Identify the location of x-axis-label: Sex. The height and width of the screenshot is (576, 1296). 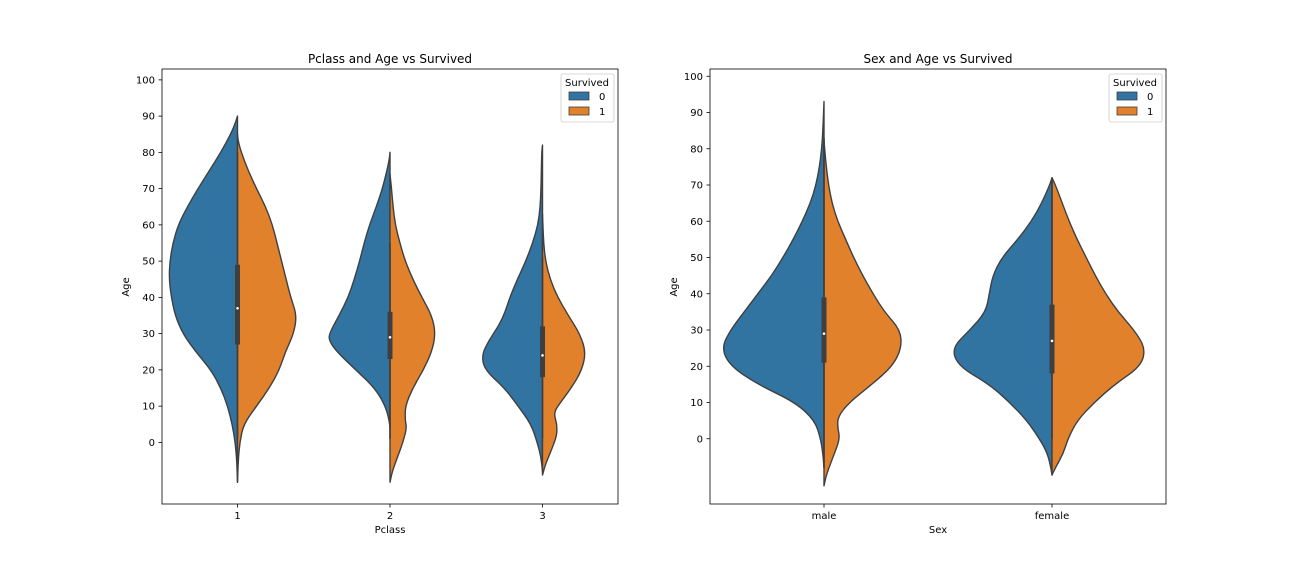
(938, 530).